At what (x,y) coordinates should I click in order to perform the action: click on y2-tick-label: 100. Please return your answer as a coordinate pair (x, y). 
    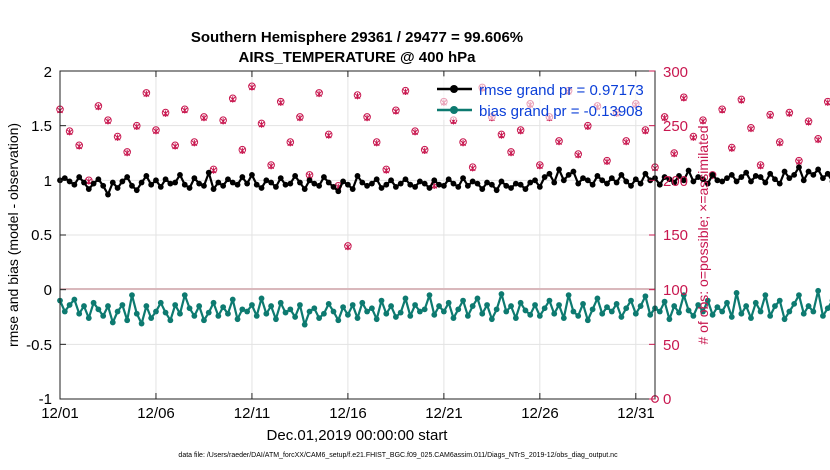
    Looking at the image, I should click on (675, 290).